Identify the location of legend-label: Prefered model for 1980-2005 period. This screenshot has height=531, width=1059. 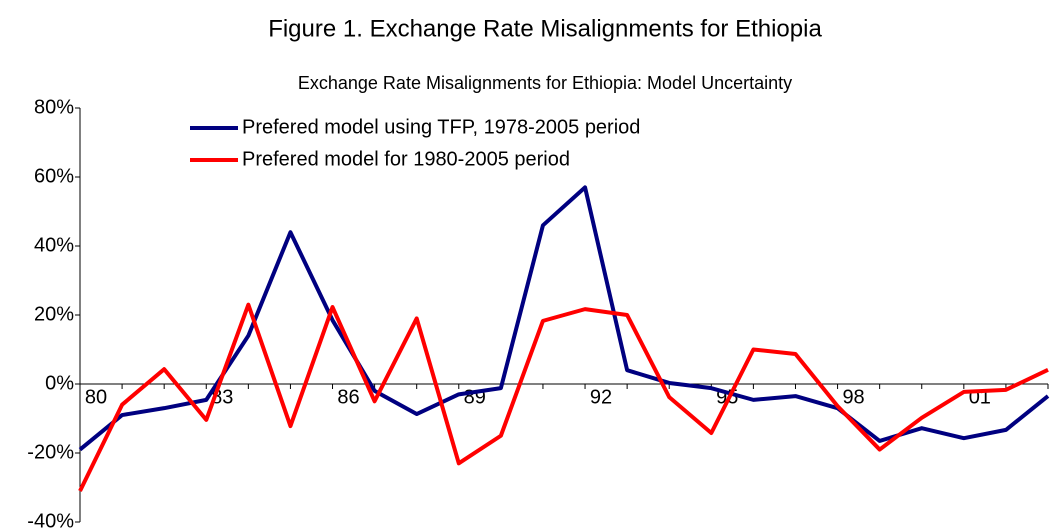
(406, 159).